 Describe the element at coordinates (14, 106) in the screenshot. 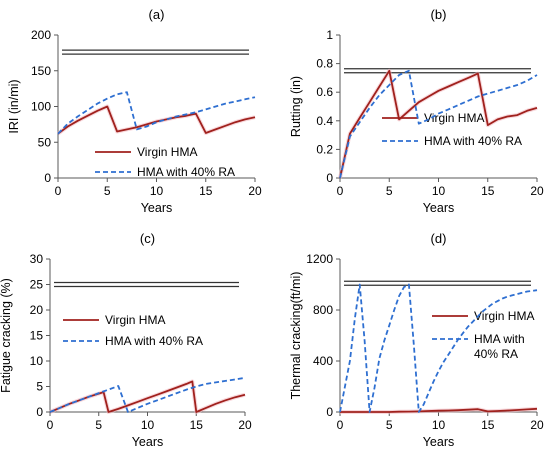

I see `y-axis-title: IRI (in/mi)` at that location.